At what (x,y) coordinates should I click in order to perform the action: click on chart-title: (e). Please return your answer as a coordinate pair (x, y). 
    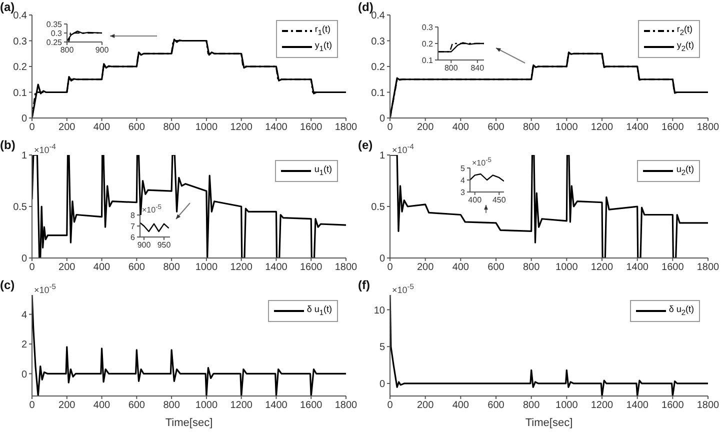
    Looking at the image, I should click on (365, 145).